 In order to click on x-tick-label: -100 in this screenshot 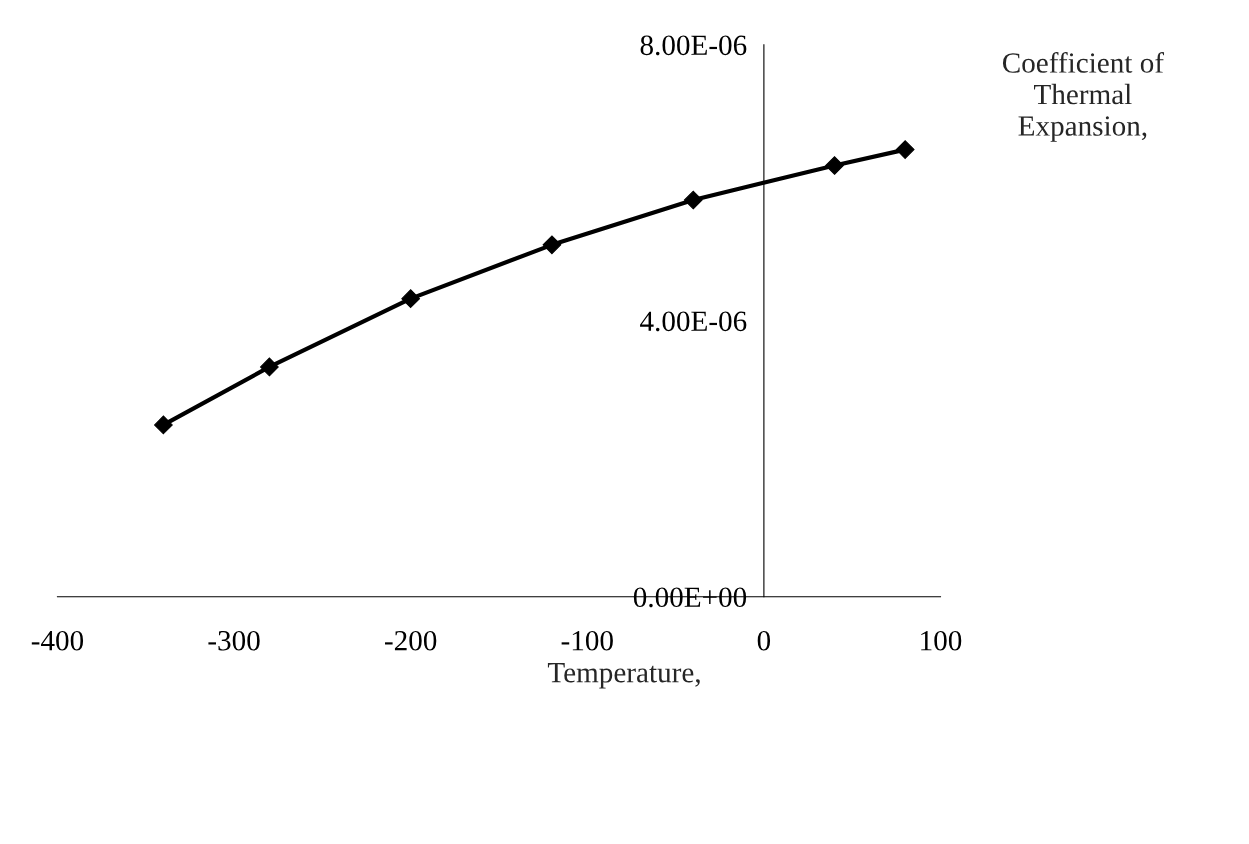, I will do `click(587, 640)`.